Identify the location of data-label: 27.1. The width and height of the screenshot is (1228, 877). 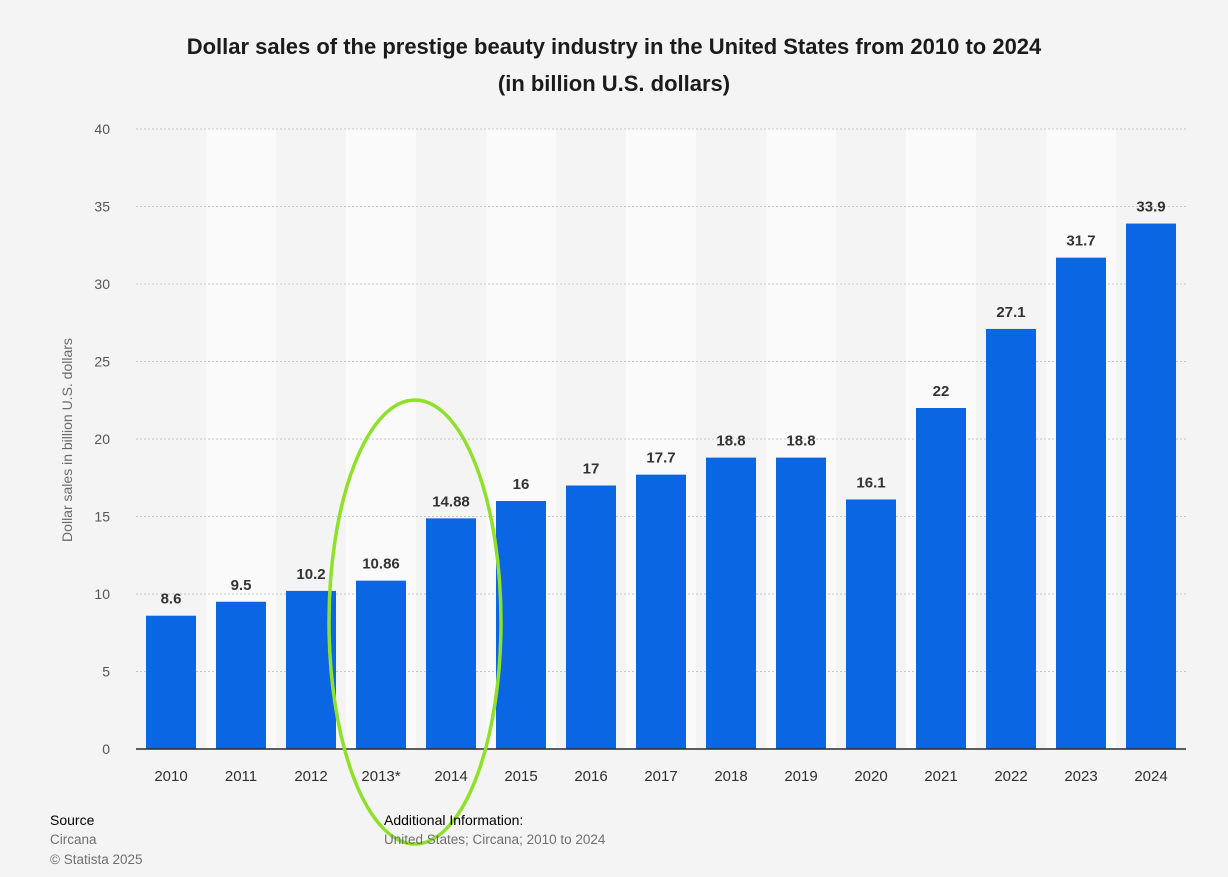
(1010, 312).